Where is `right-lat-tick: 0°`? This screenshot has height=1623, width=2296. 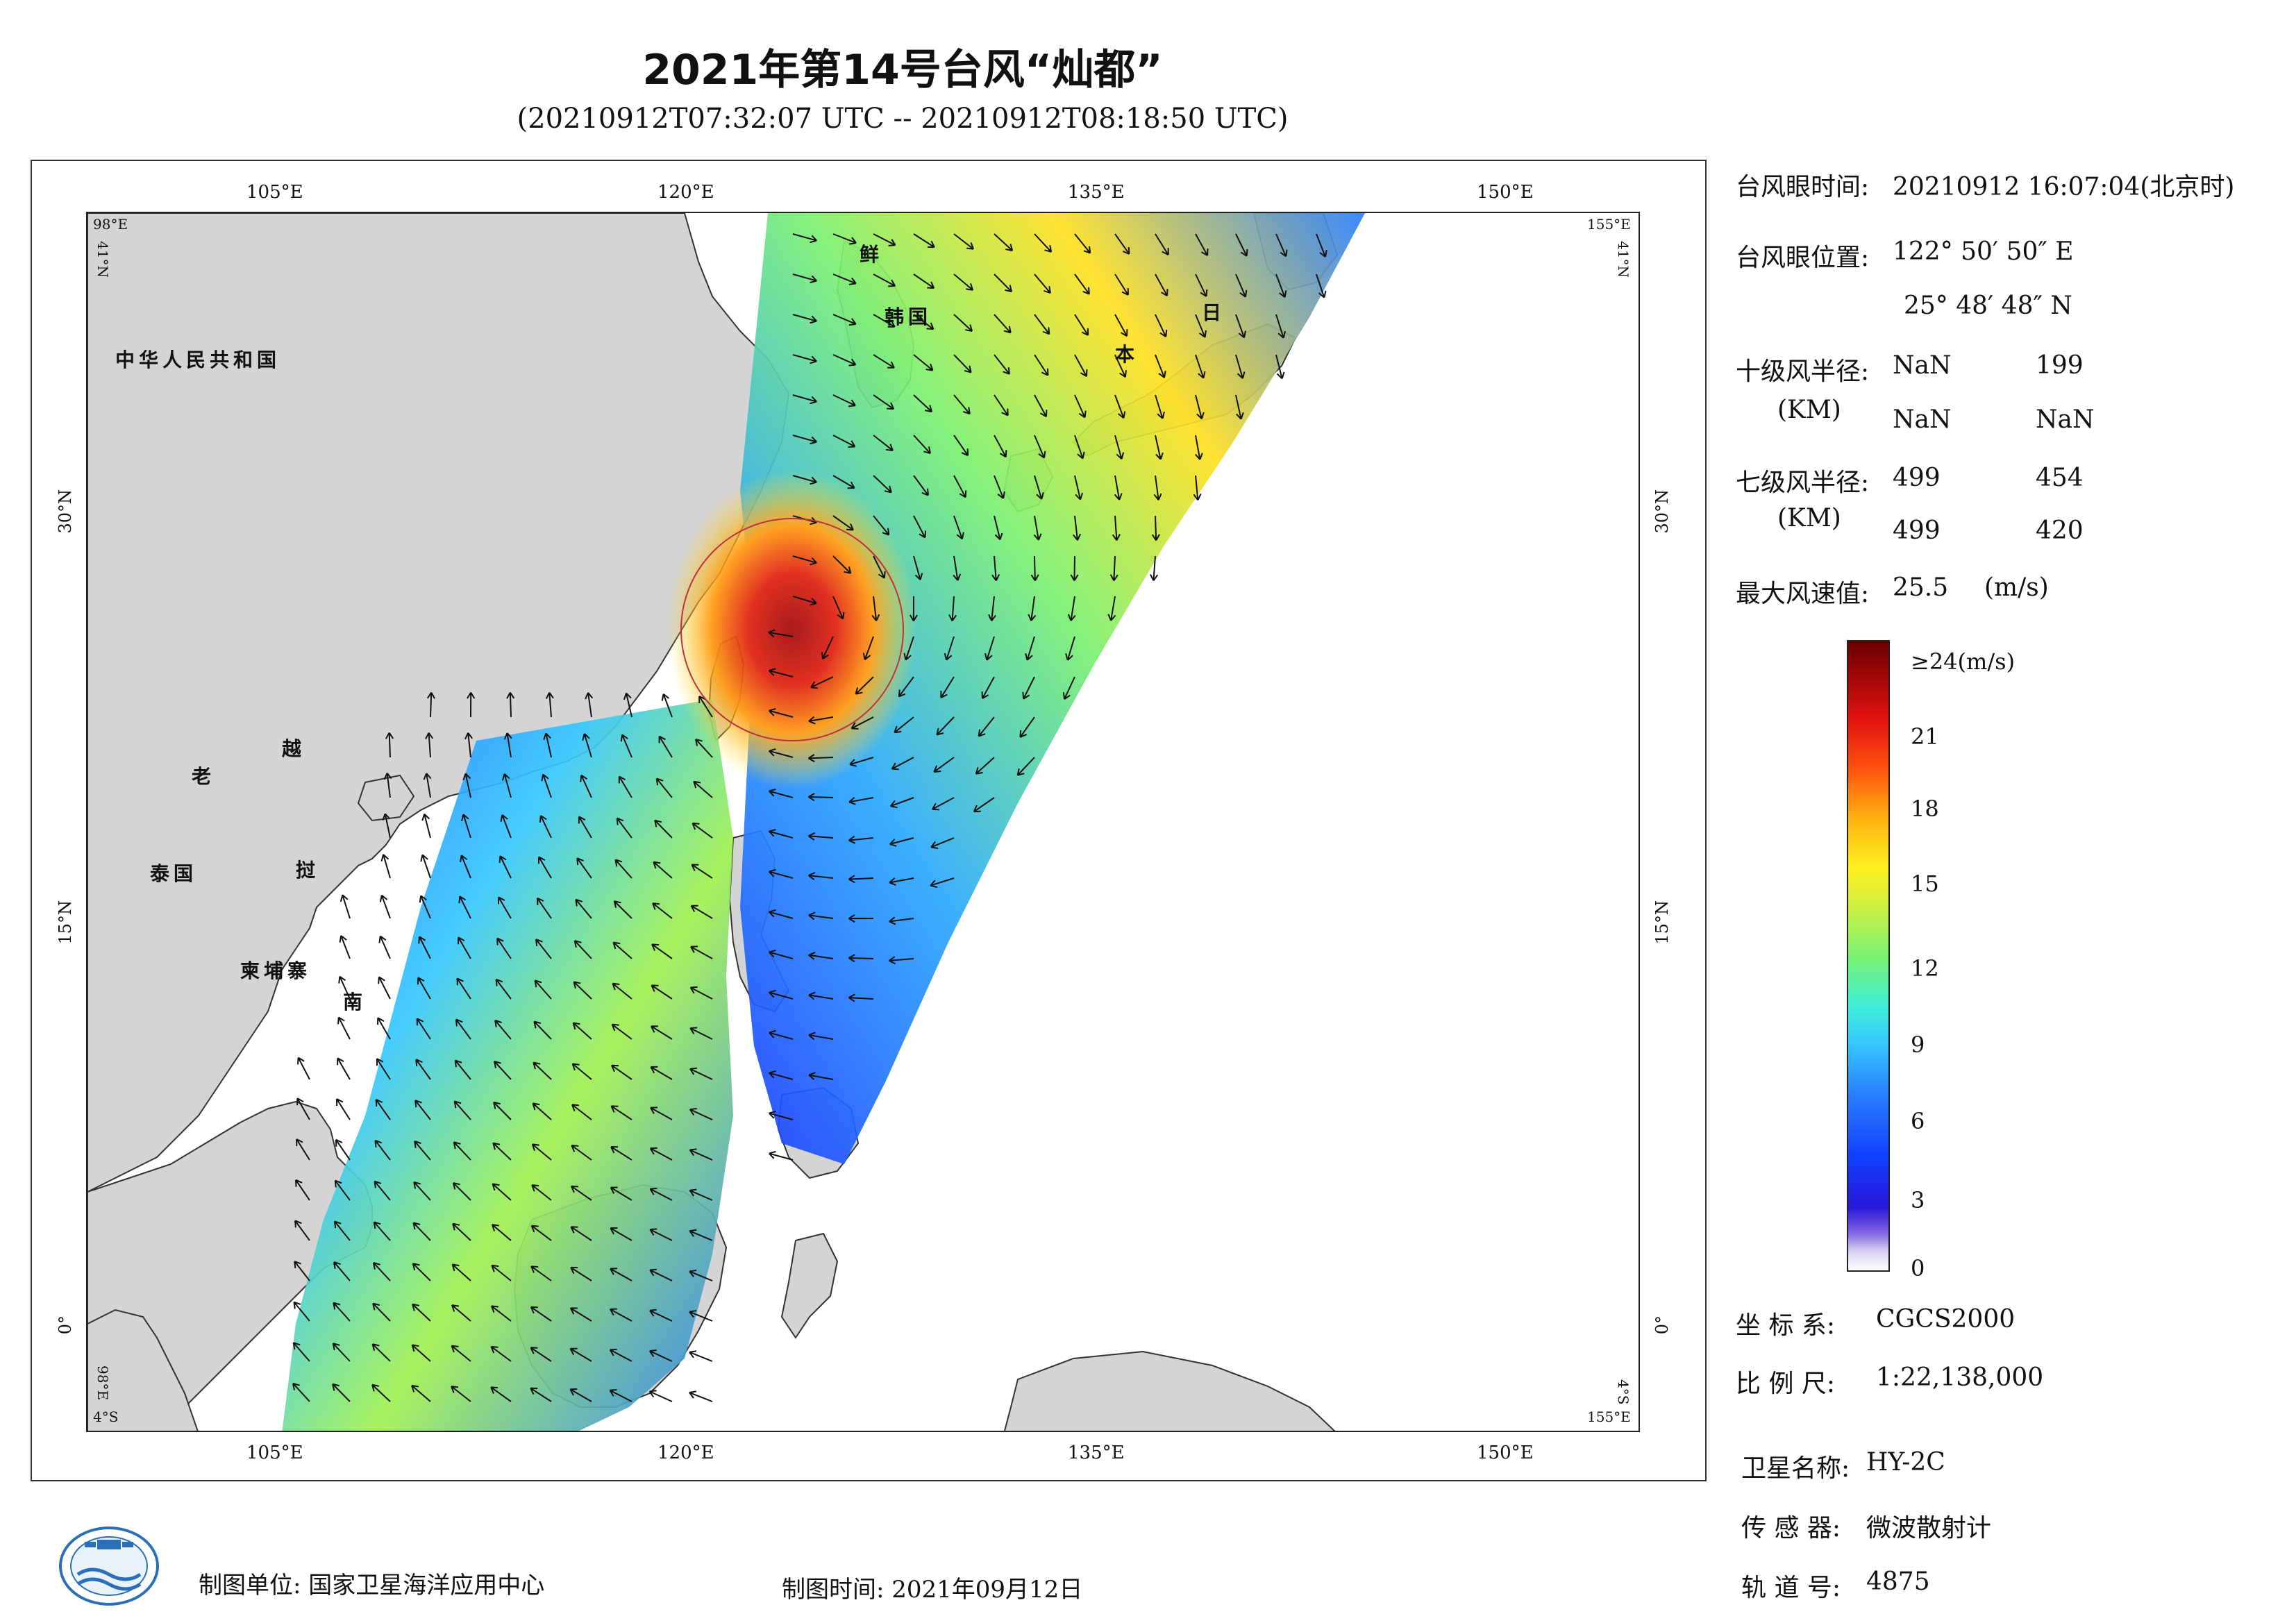
right-lat-tick: 0° is located at coordinates (1662, 1325).